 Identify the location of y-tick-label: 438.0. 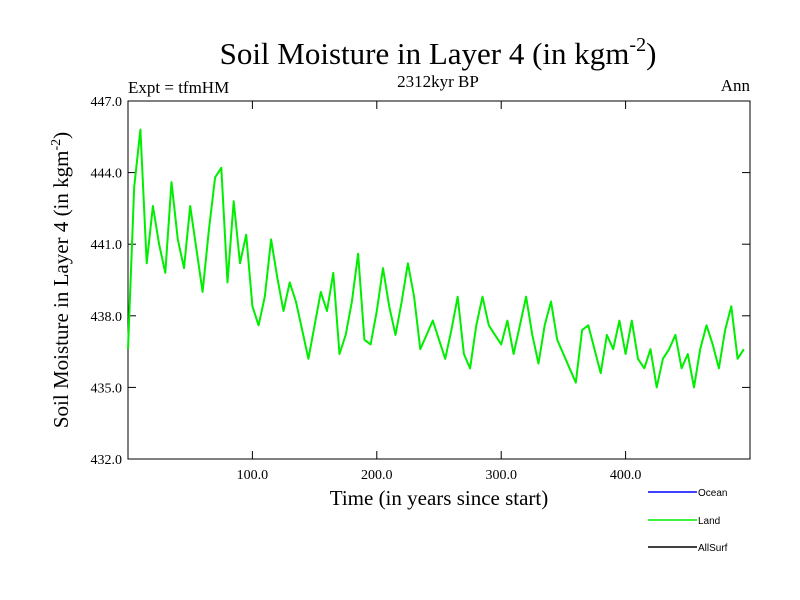
(107, 317).